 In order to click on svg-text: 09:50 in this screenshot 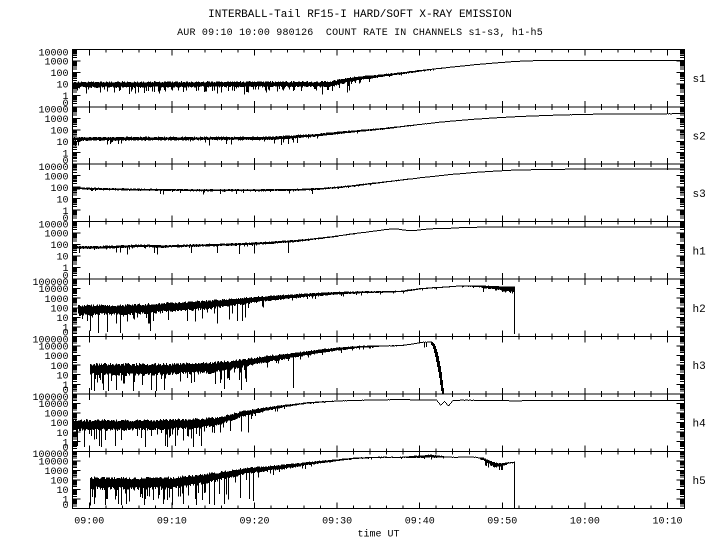, I will do `click(502, 521)`.